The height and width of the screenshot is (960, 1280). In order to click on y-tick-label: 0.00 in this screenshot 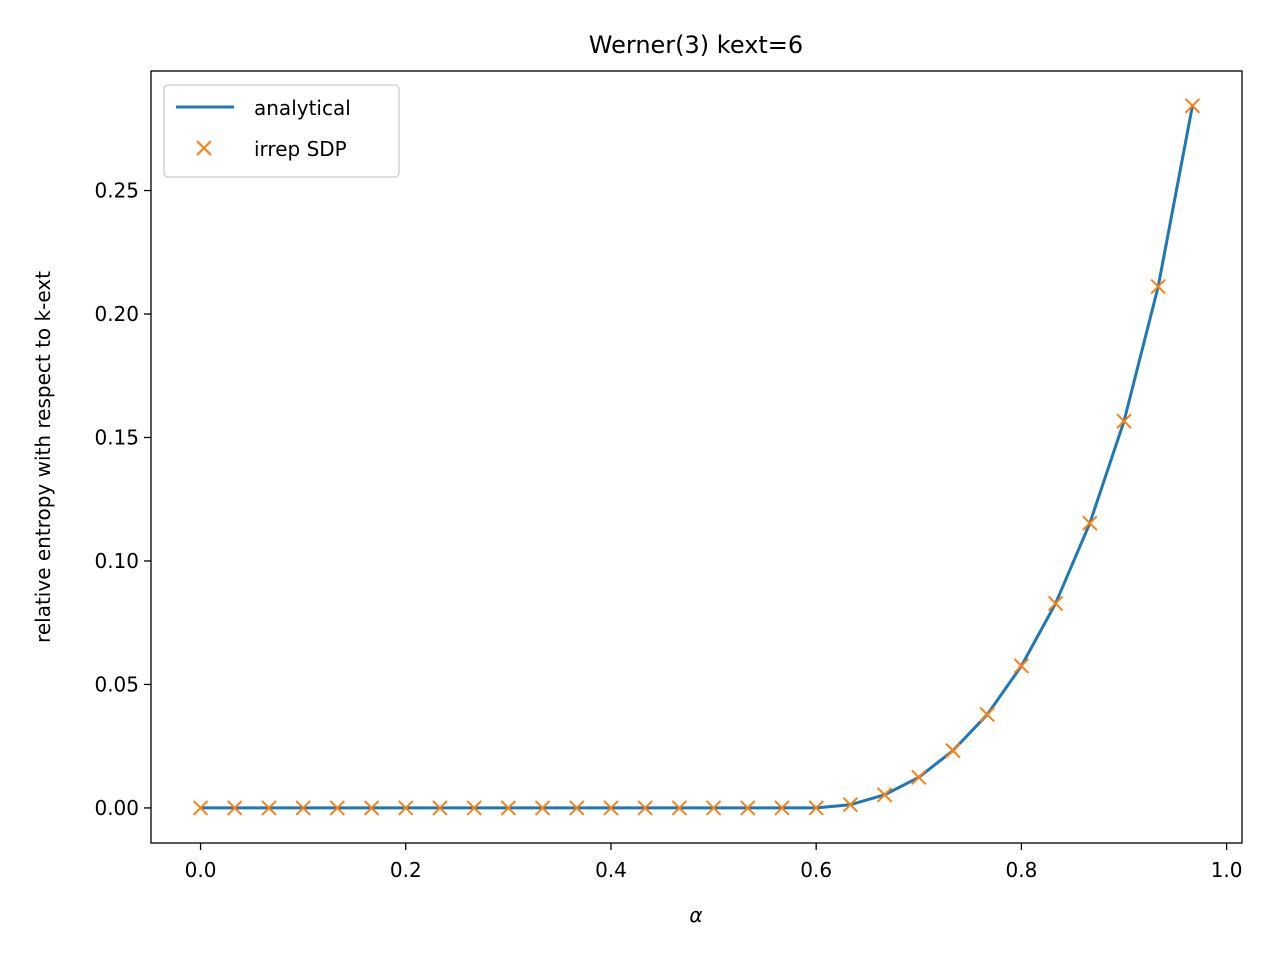, I will do `click(116, 808)`.